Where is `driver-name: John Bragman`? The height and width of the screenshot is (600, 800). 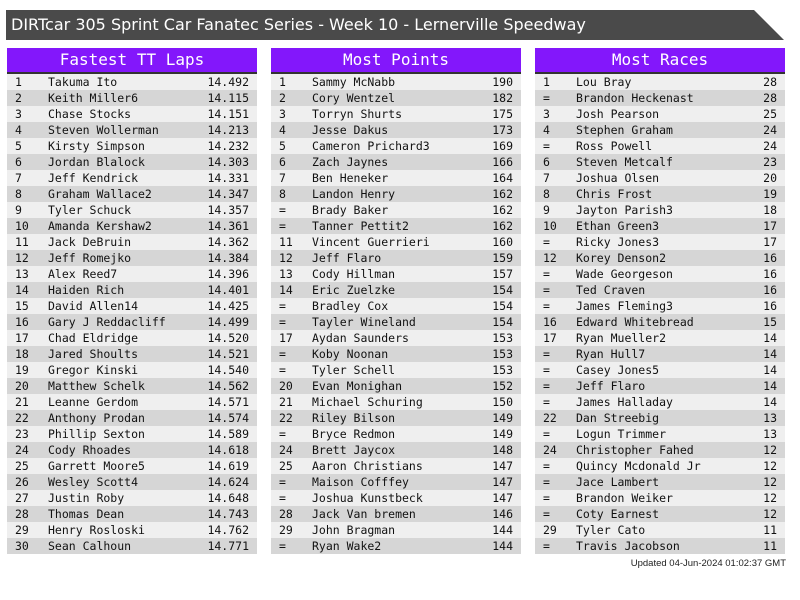 driver-name: John Bragman is located at coordinates (354, 530).